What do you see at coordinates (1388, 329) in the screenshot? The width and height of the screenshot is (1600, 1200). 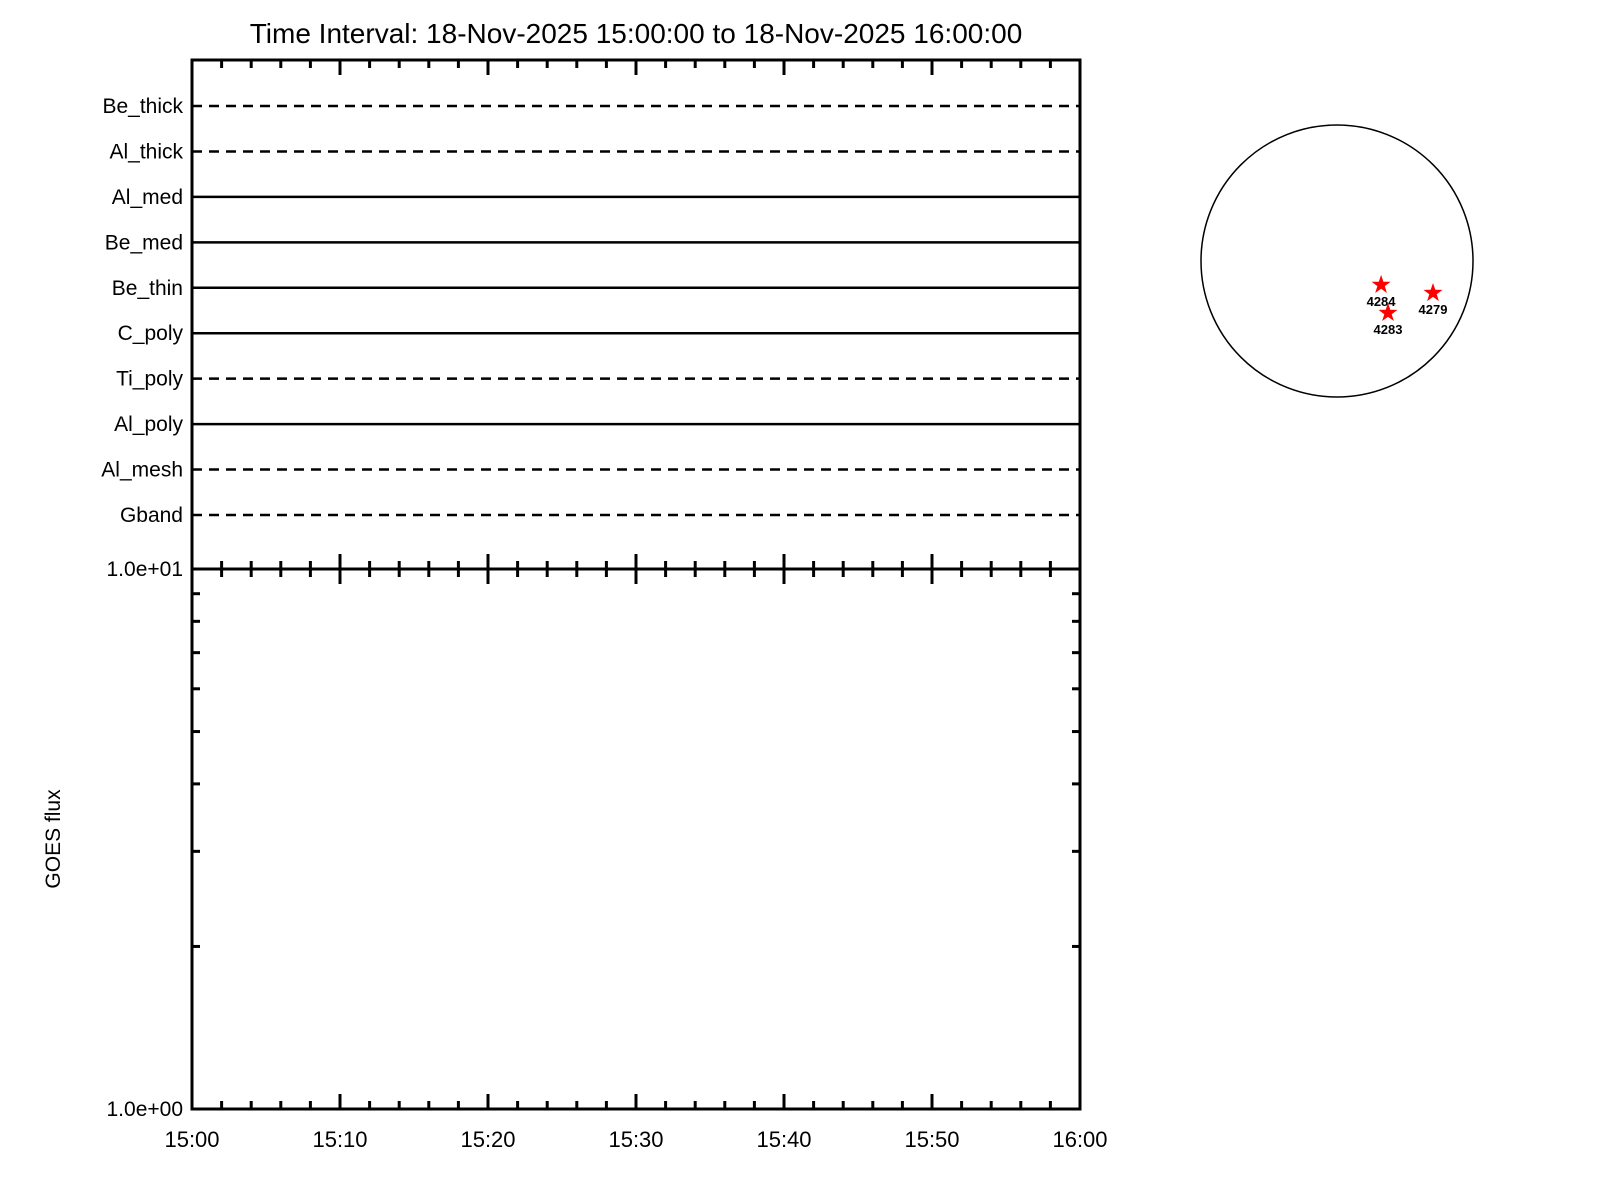 I see `active-region-label-4283: 4283` at bounding box center [1388, 329].